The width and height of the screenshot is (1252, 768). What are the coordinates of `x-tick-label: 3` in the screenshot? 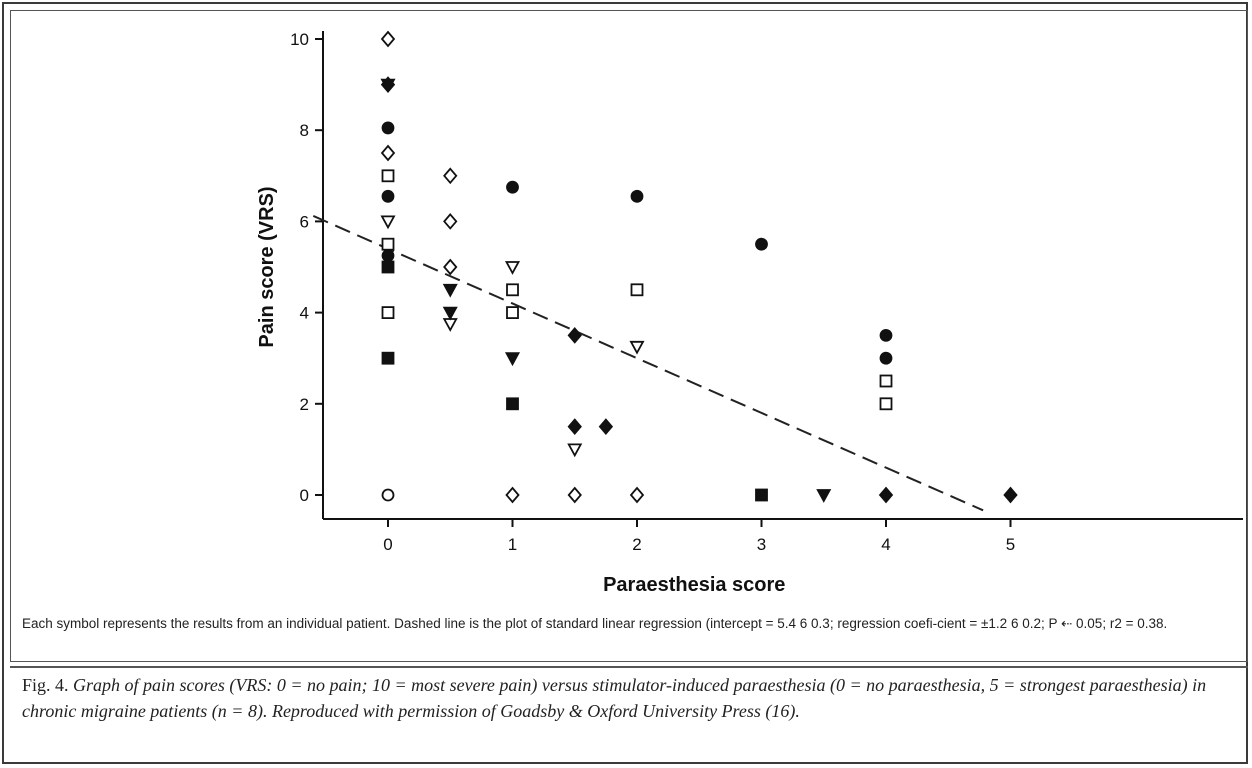 It's located at (761, 544).